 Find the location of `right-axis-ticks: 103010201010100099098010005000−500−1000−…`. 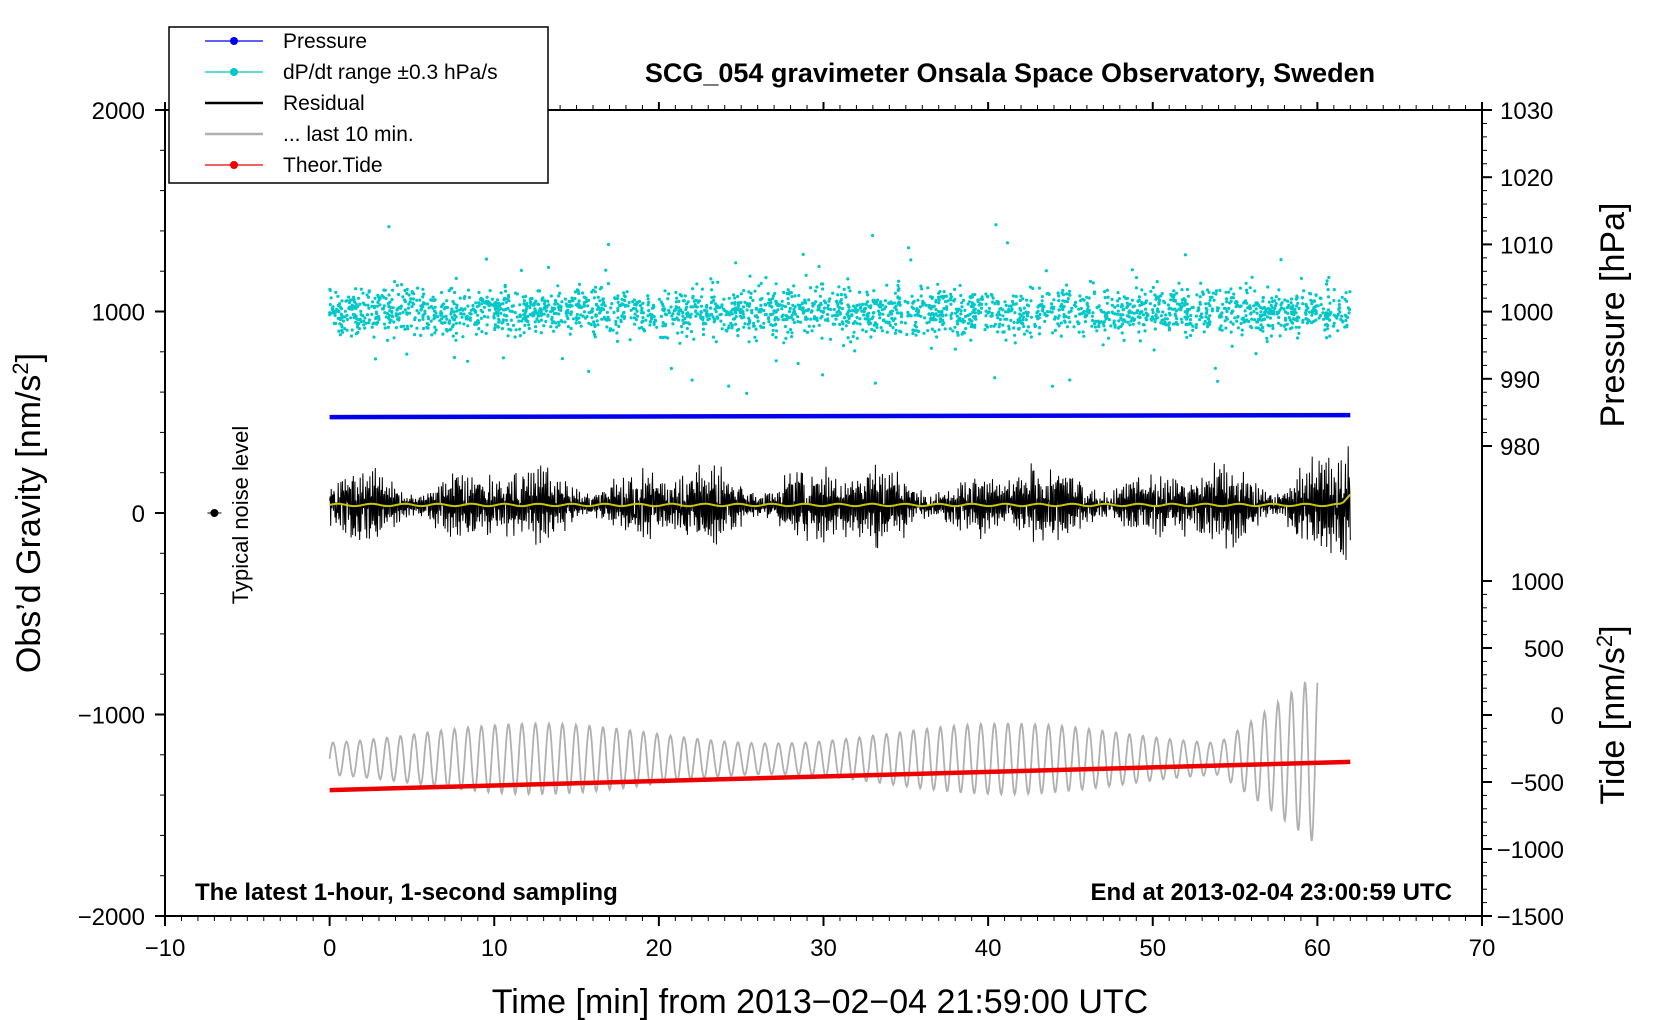

right-axis-ticks: 103010201010100099098010005000−500−1000−… is located at coordinates (1523, 514).